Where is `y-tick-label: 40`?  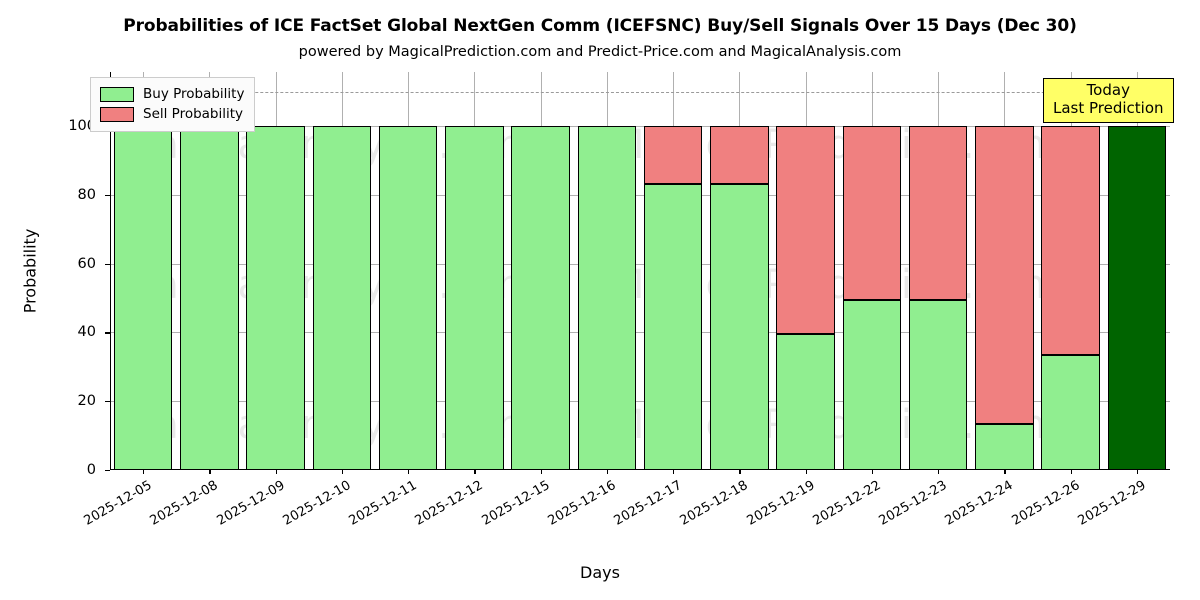
y-tick-label: 40 is located at coordinates (86, 332).